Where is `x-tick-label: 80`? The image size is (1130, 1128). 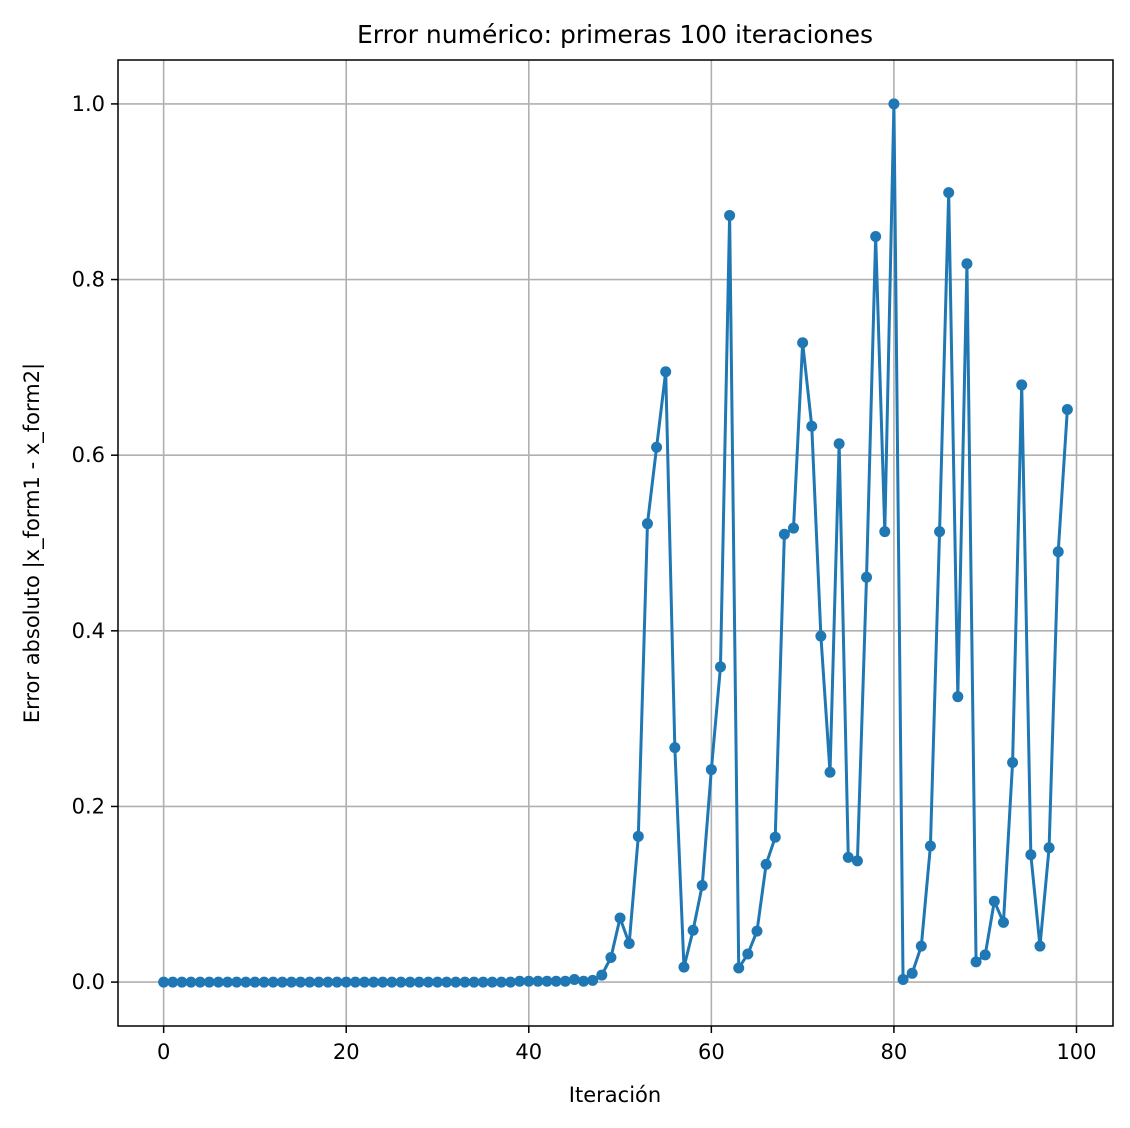
x-tick-label: 80 is located at coordinates (894, 1052).